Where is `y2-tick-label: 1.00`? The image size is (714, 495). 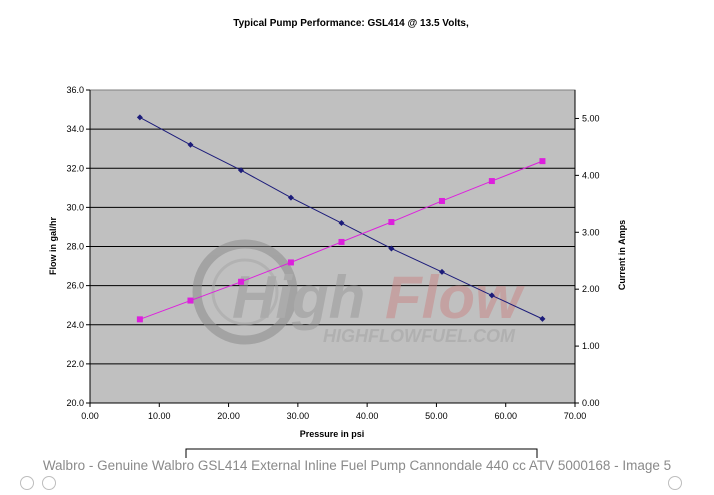 y2-tick-label: 1.00 is located at coordinates (591, 346).